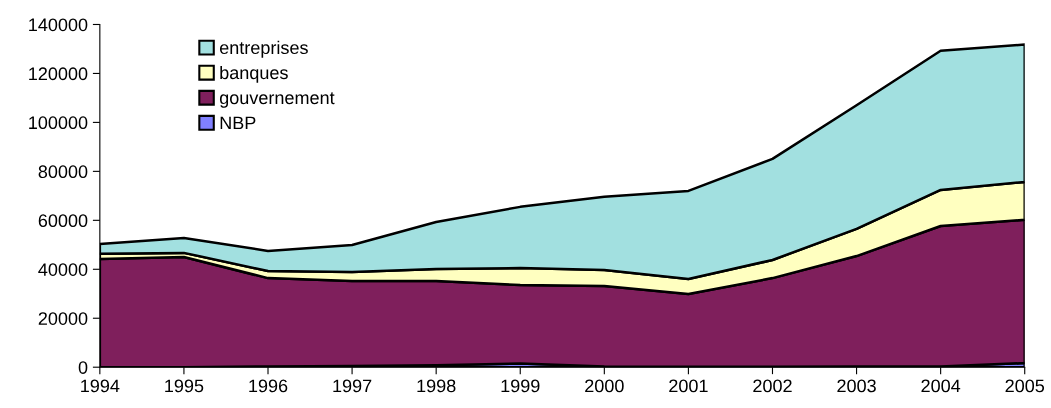 This screenshot has height=408, width=1051. Describe the element at coordinates (941, 386) in the screenshot. I see `x-tick-label: 2004` at that location.